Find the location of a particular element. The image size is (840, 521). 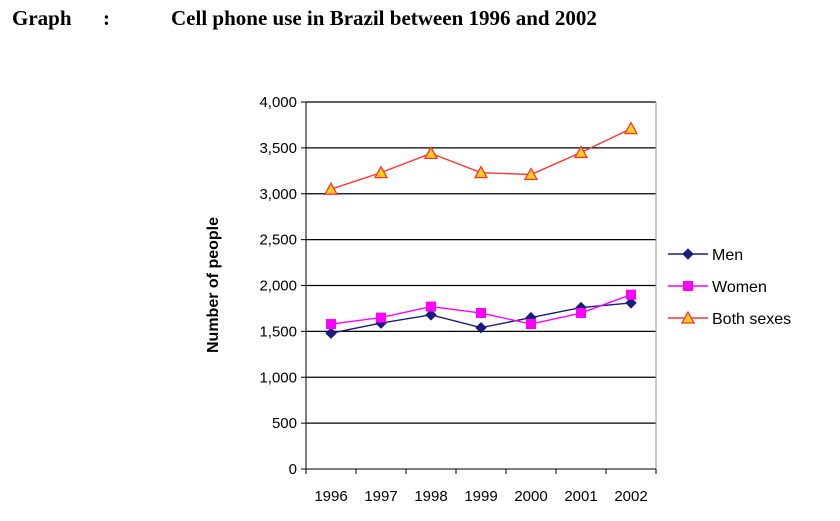

y-tick-label: 2,000 is located at coordinates (278, 286).